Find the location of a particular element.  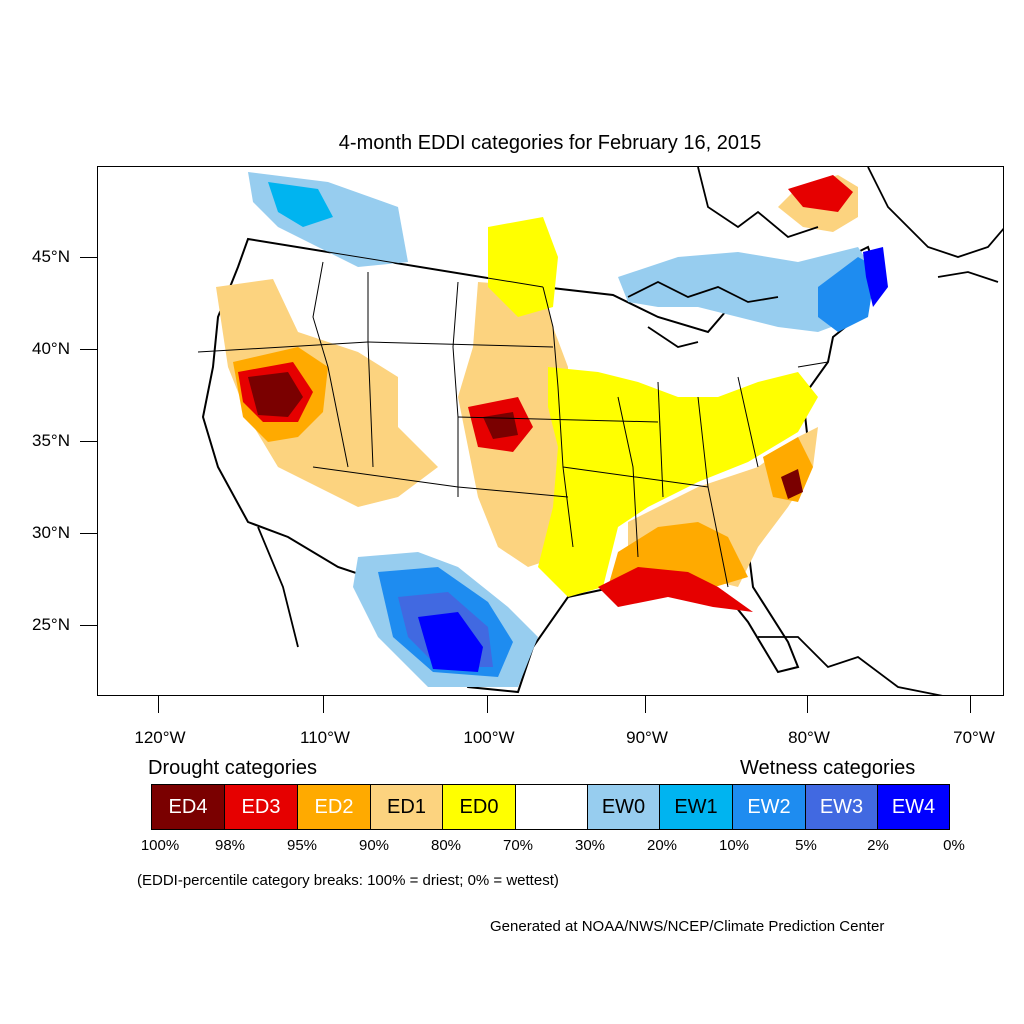

break-label: 80% is located at coordinates (446, 845).